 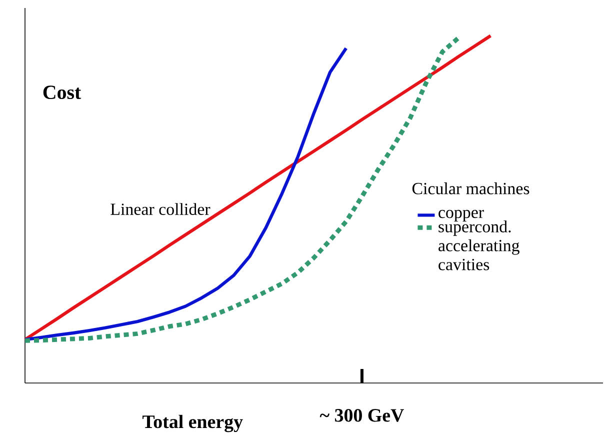 What do you see at coordinates (62, 93) in the screenshot?
I see `y-axis-title: Cost` at bounding box center [62, 93].